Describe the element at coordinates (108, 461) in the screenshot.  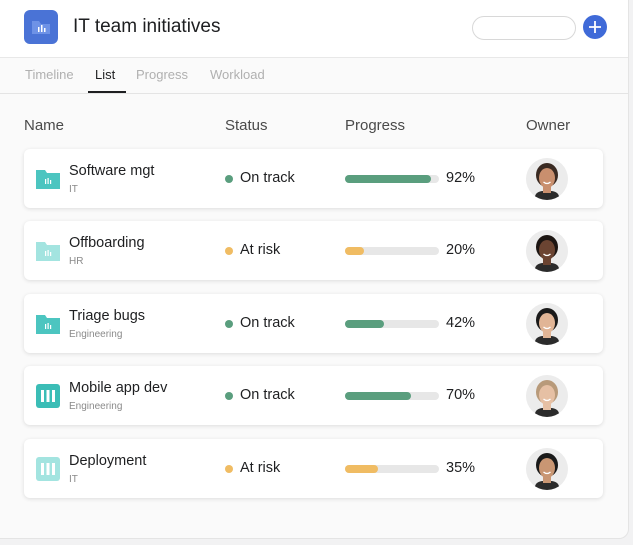
I see `row-name: Deployment` at that location.